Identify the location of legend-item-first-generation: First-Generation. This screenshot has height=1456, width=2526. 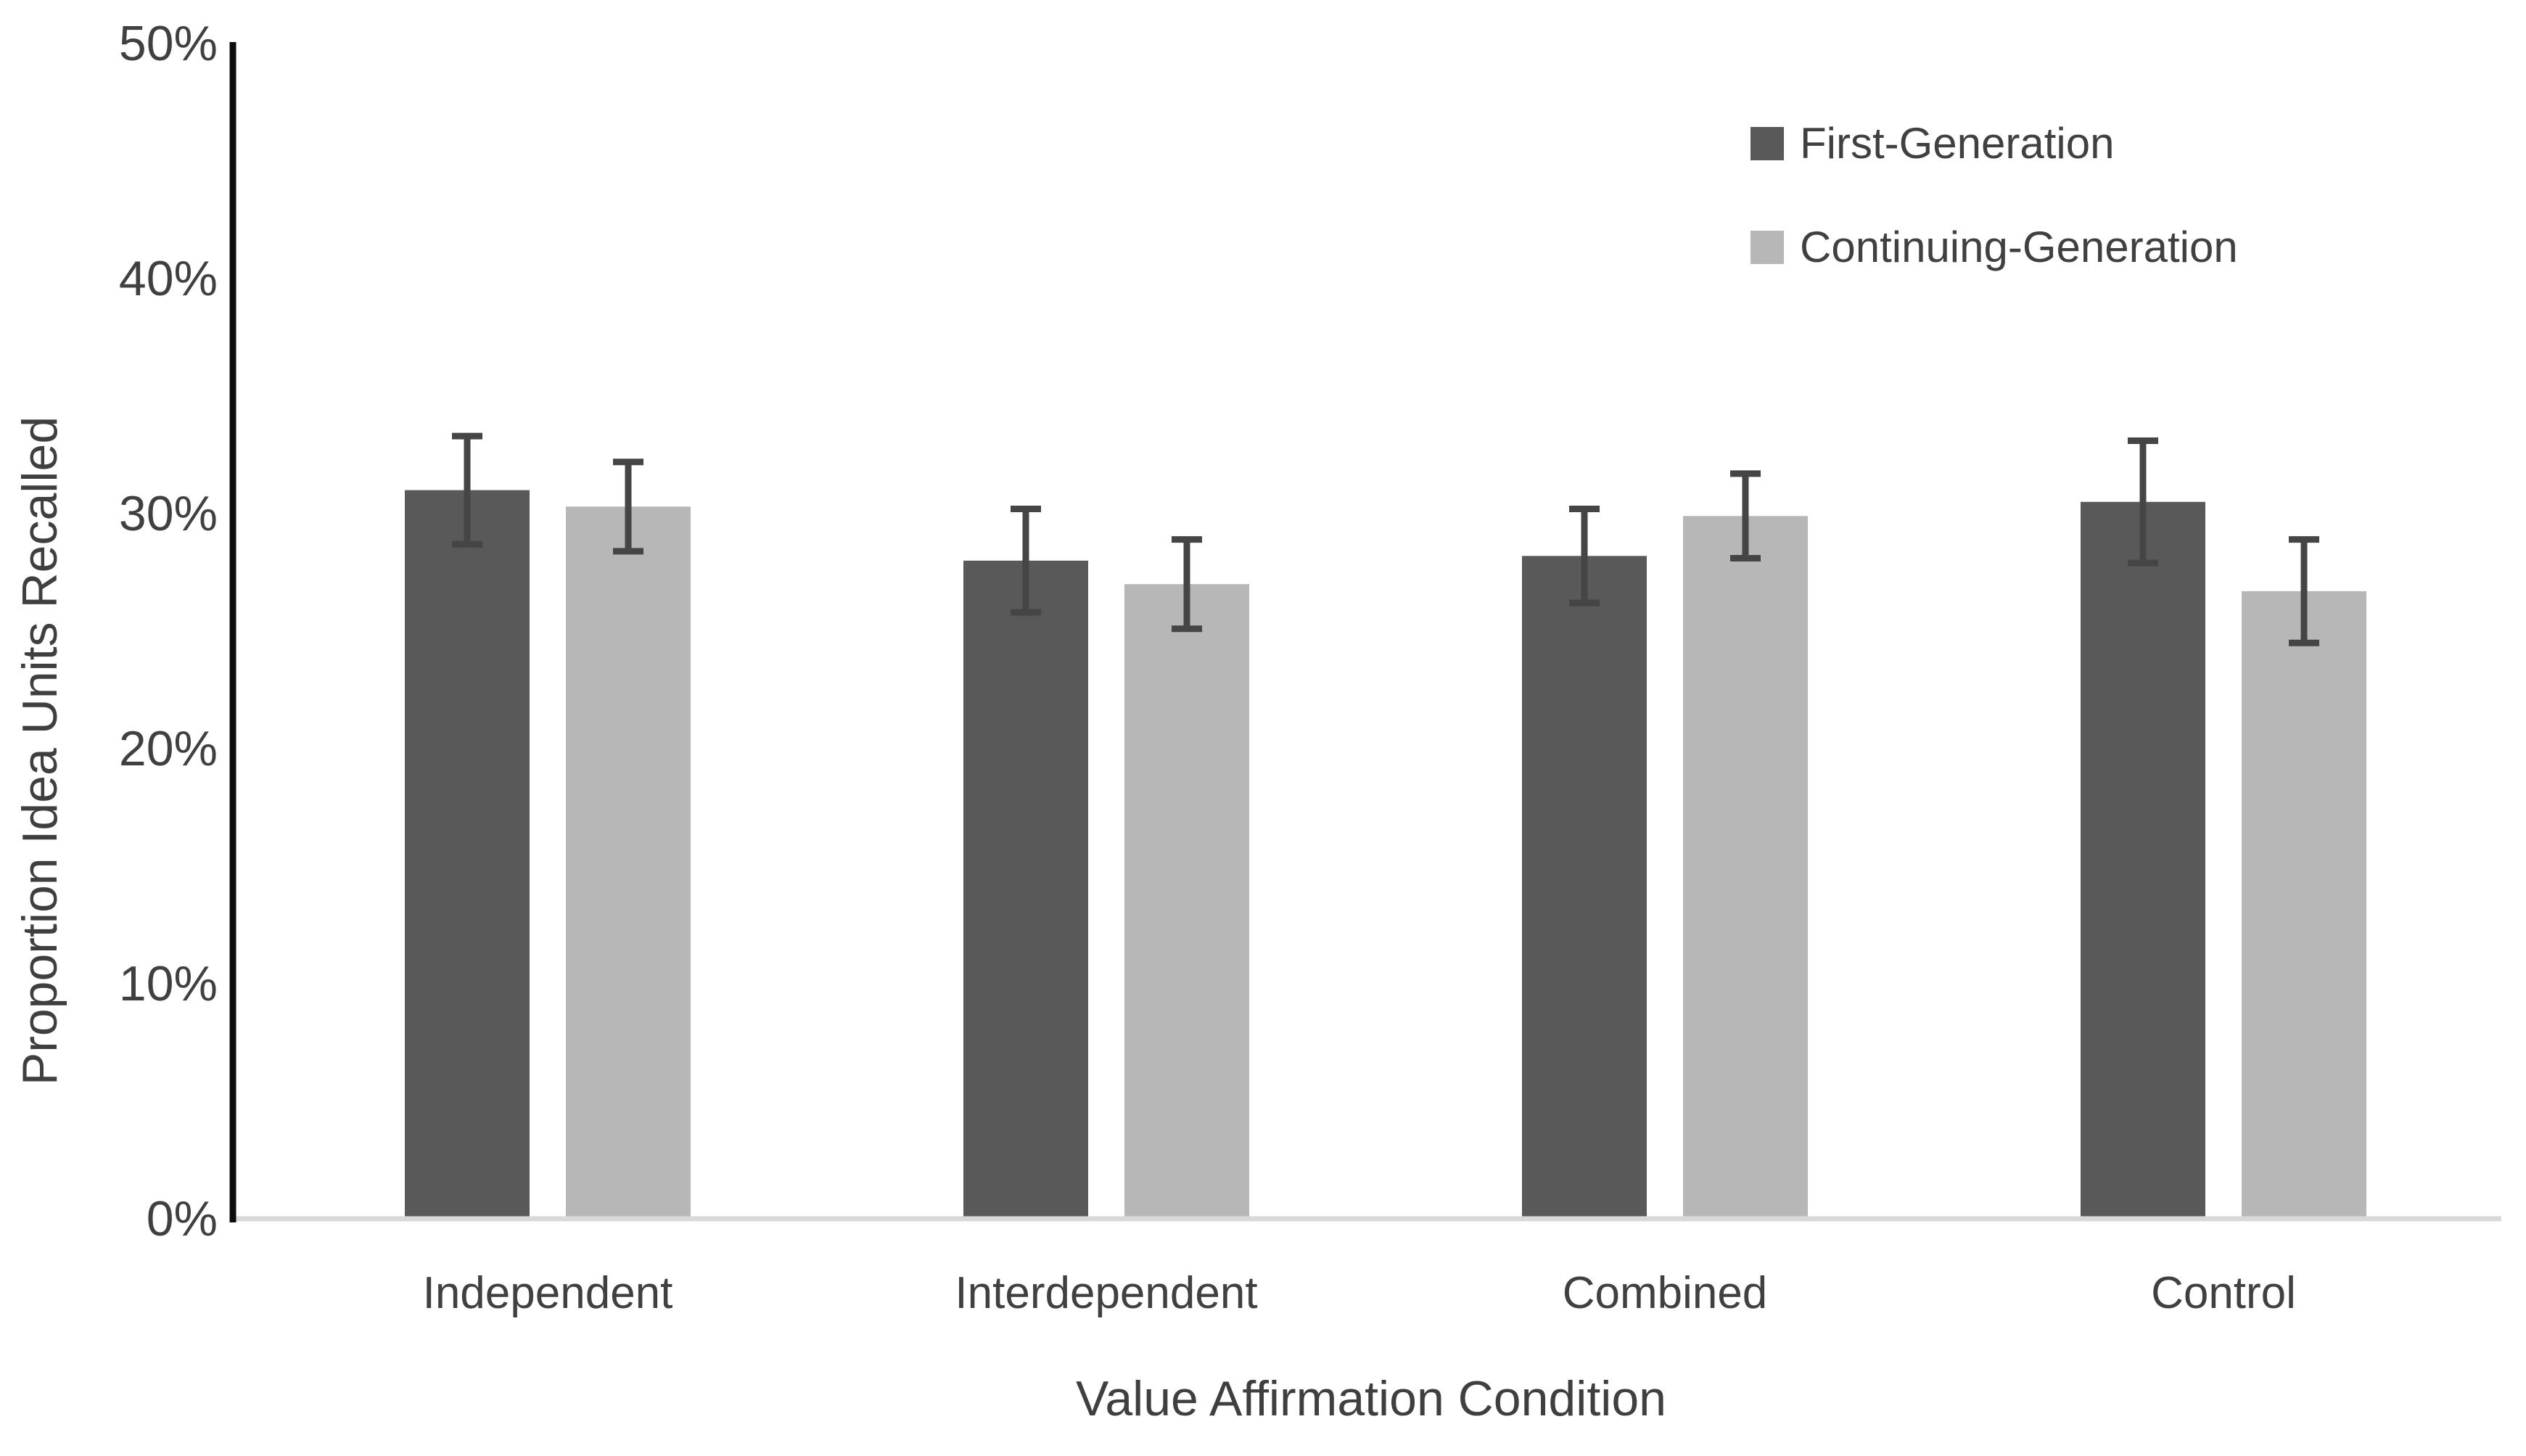
(1932, 143).